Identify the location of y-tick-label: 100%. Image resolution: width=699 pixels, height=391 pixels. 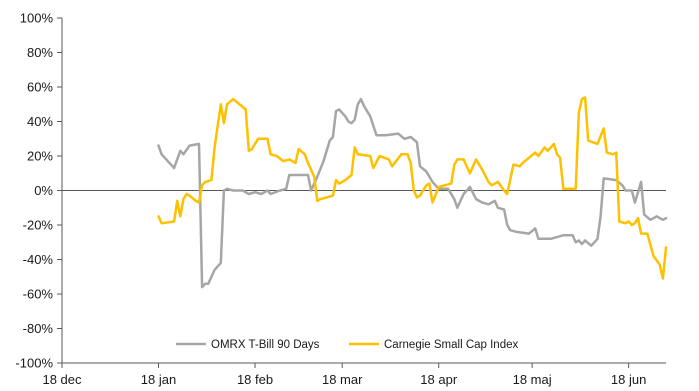
(37, 18).